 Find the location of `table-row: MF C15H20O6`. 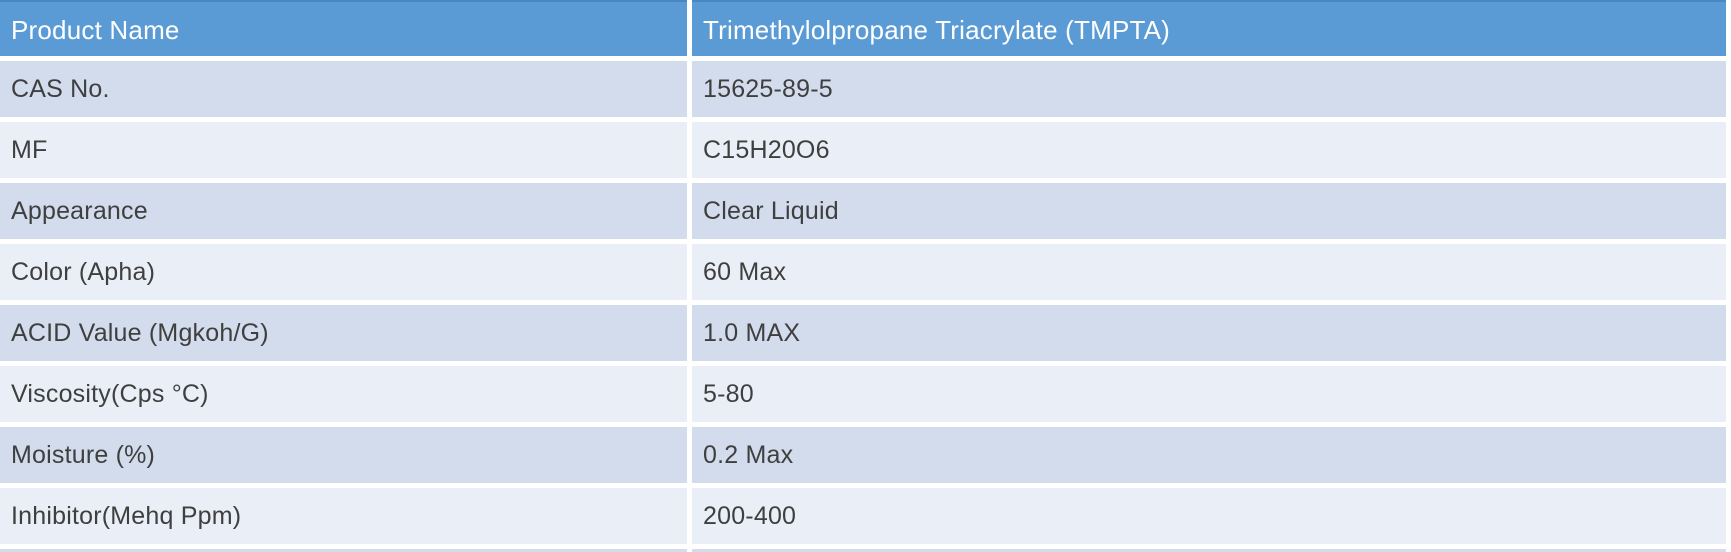

table-row: MF C15H20O6 is located at coordinates (863, 150).